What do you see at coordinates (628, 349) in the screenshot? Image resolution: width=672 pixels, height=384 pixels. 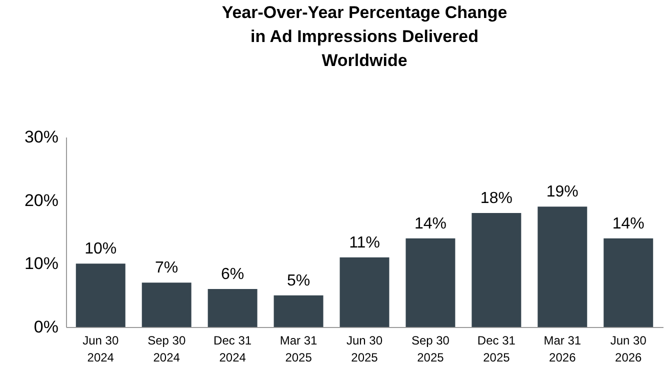 I see `x-tick-label: Jun 30 2026` at bounding box center [628, 349].